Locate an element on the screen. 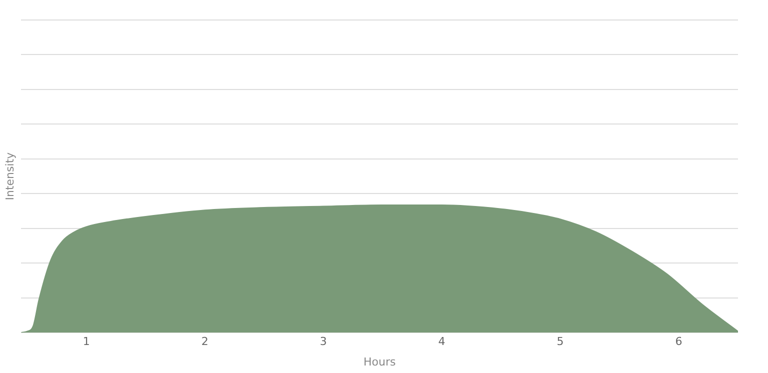 The image size is (768, 373). x-tick-label: 1 is located at coordinates (86, 341).